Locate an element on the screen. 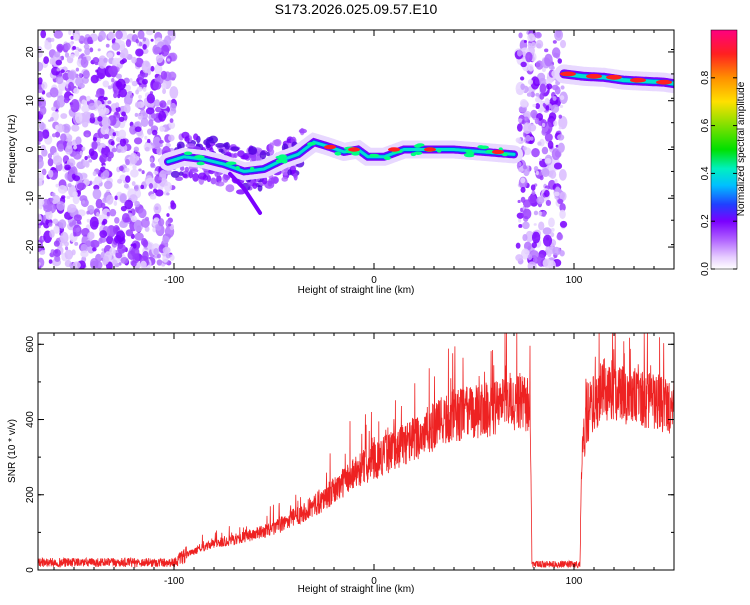 Image resolution: width=750 pixels, height=605 pixels. y-tick-label: -20 is located at coordinates (30, 246).